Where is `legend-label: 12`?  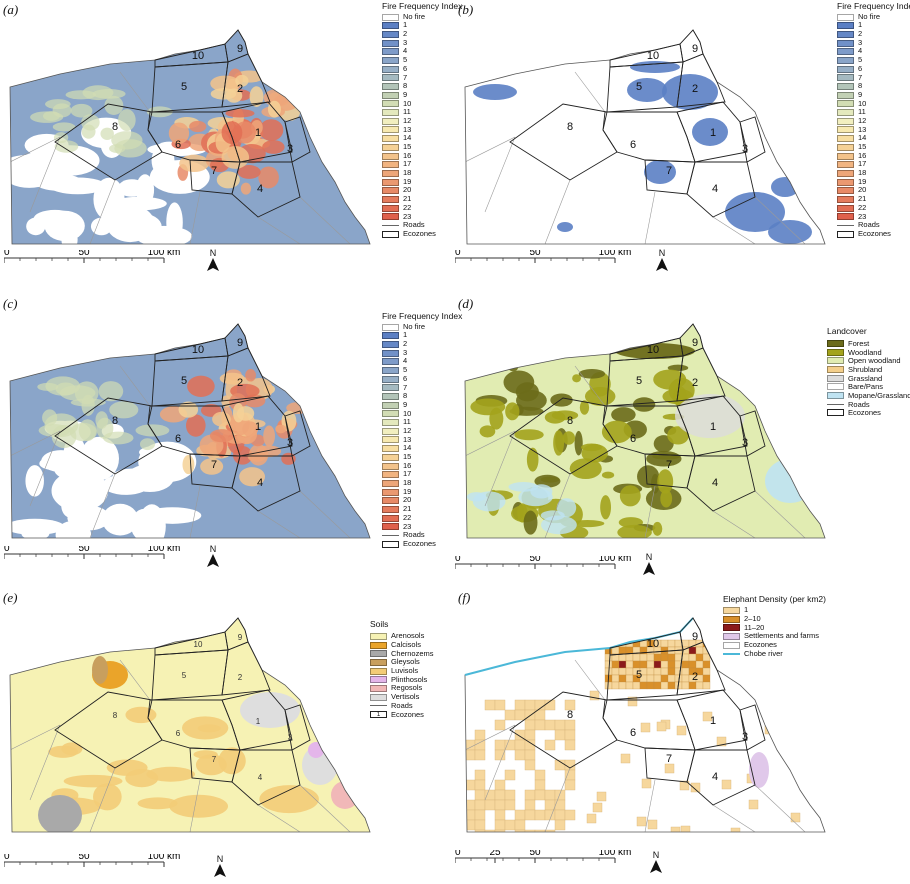
legend-label: 12 is located at coordinates (407, 430).